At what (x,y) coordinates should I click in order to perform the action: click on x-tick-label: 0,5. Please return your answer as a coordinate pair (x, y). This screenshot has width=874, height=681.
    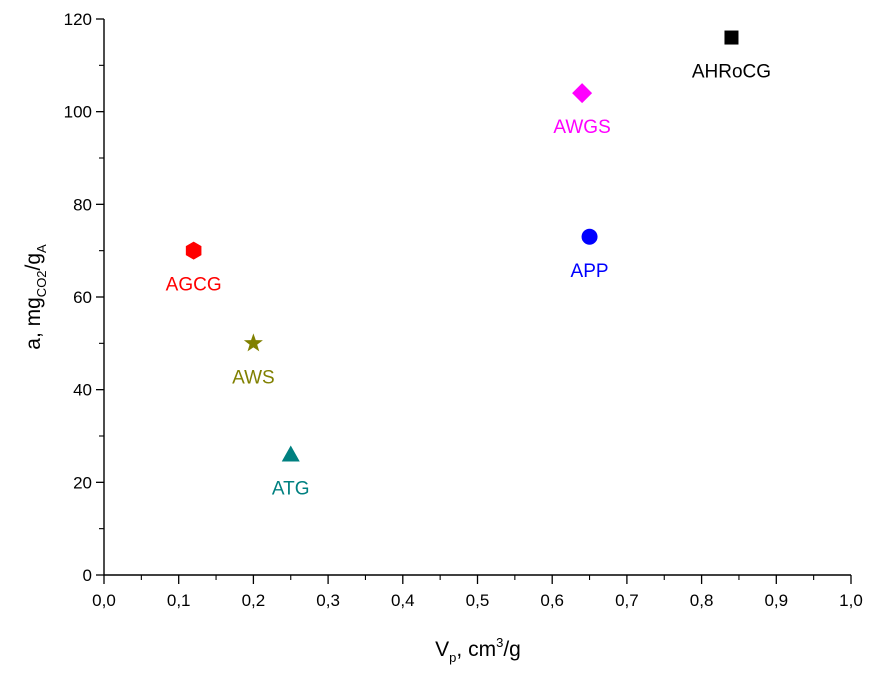
    Looking at the image, I should click on (478, 600).